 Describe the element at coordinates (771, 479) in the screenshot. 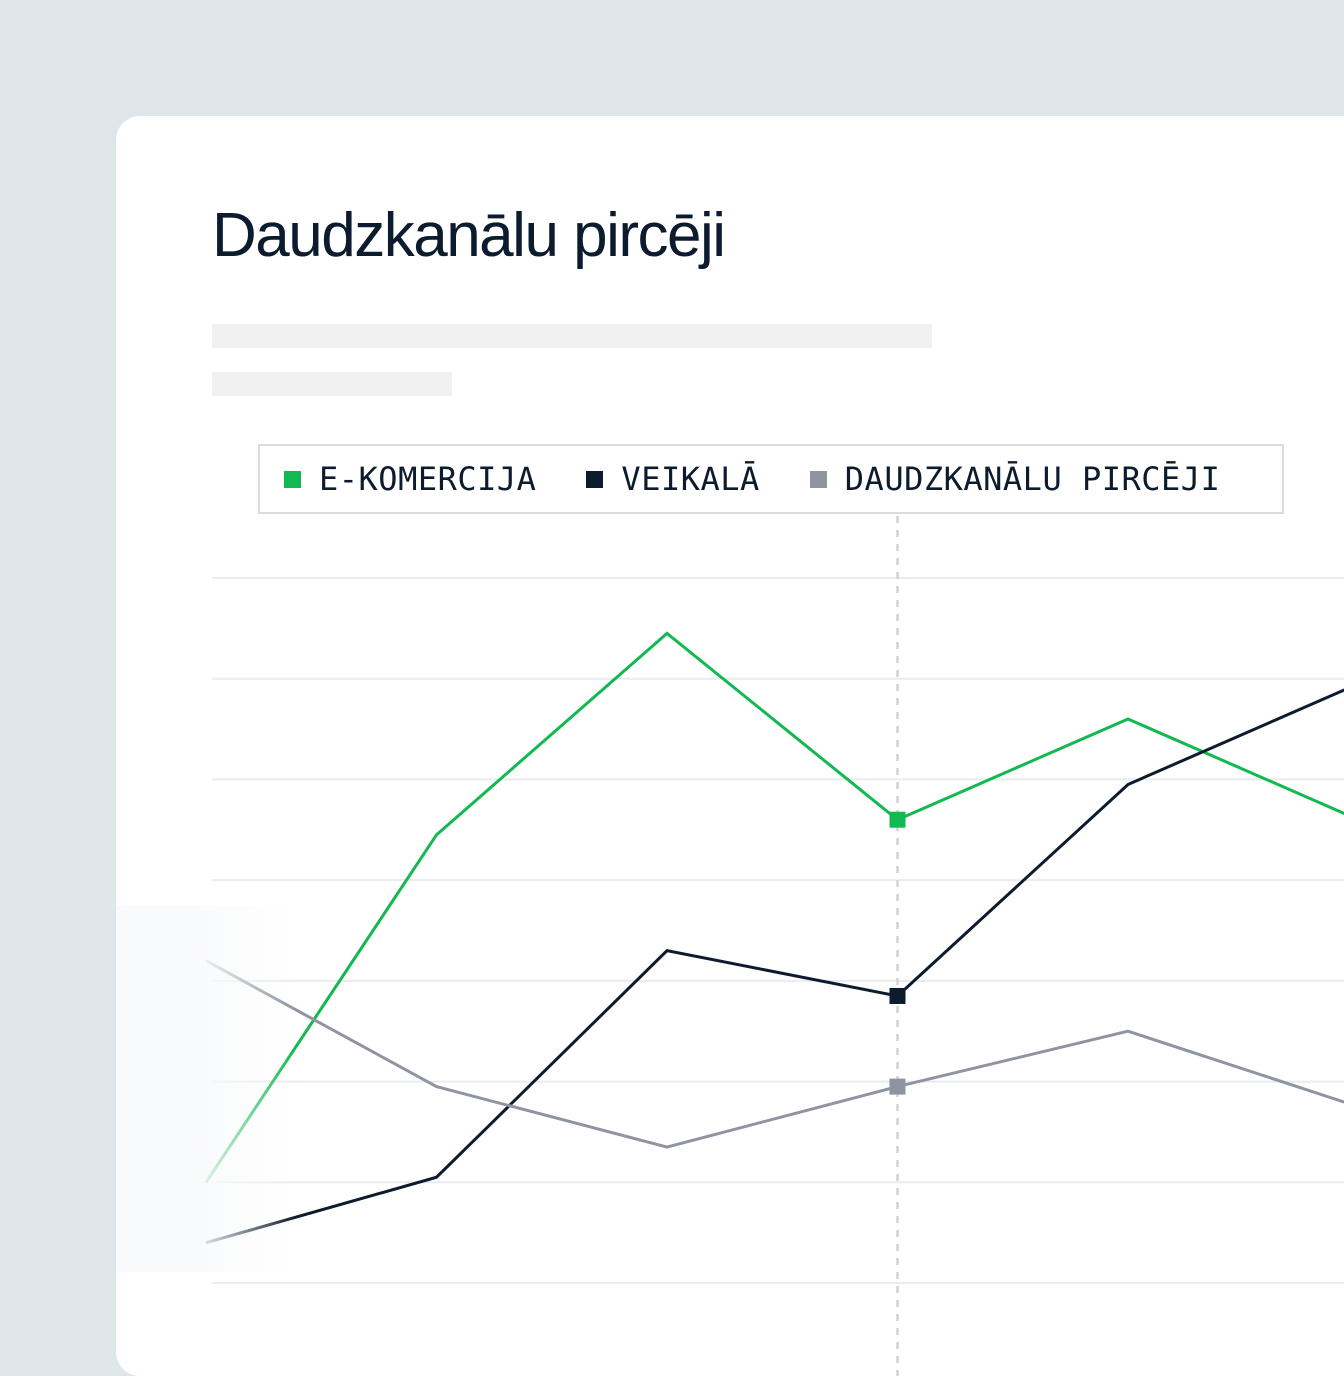

I see `chart-legend: E-KOMERCIJA VEIKALĀ DAUDZKANĀLU PIRCĒJI` at that location.